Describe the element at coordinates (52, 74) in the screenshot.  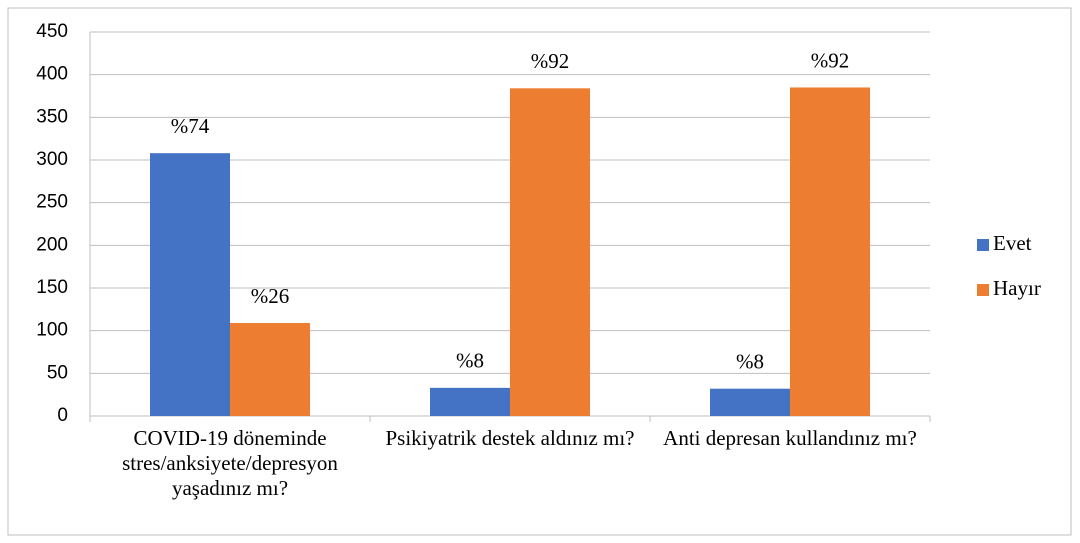
I see `y-tick-label: 400` at that location.